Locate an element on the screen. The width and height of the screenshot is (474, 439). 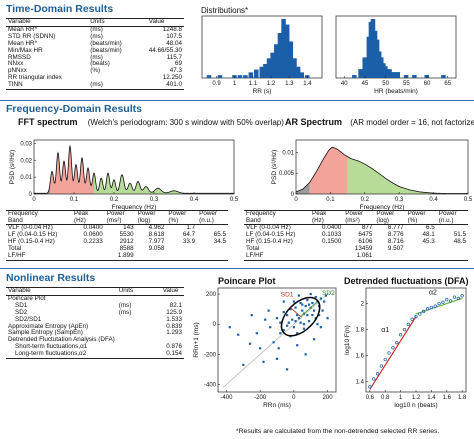
table-row: Detrended Fluctutation Analysis (DFA) is located at coordinates (95, 340).